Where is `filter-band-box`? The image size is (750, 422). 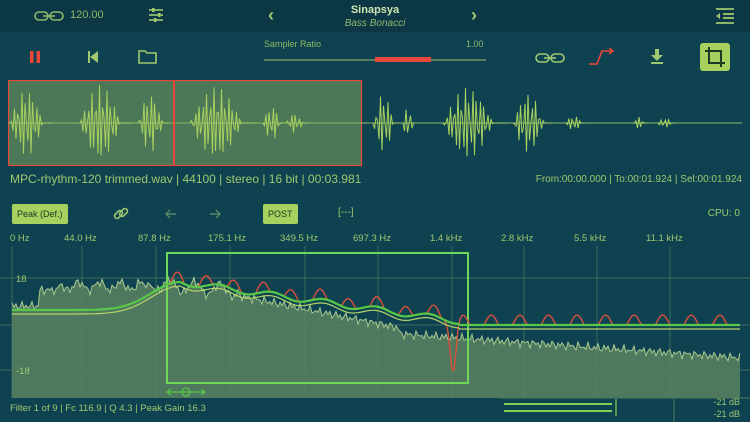
filter-band-box is located at coordinates (317, 318).